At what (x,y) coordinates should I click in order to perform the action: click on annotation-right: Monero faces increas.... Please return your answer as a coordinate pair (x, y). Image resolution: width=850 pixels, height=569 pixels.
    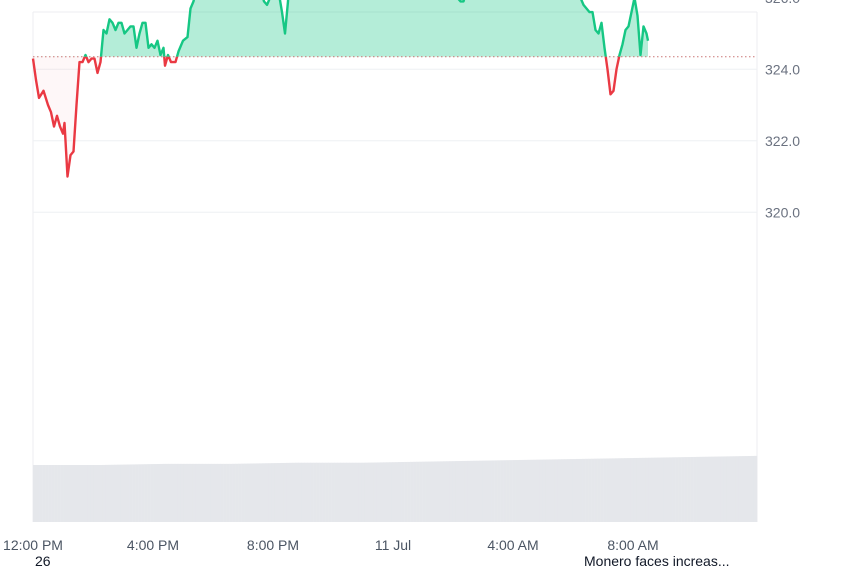
    Looking at the image, I should click on (657, 561).